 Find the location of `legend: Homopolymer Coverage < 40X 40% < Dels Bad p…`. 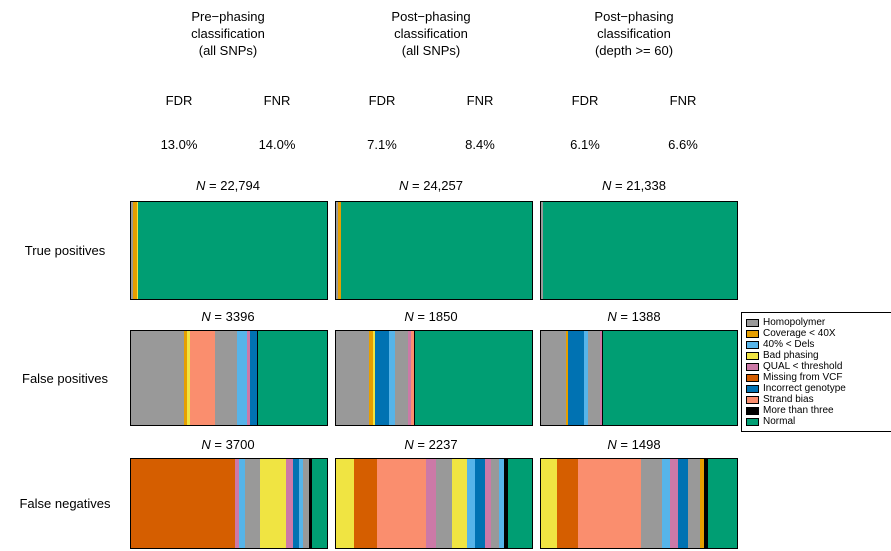

legend: Homopolymer Coverage < 40X 40% < Dels Bad p… is located at coordinates (816, 372).